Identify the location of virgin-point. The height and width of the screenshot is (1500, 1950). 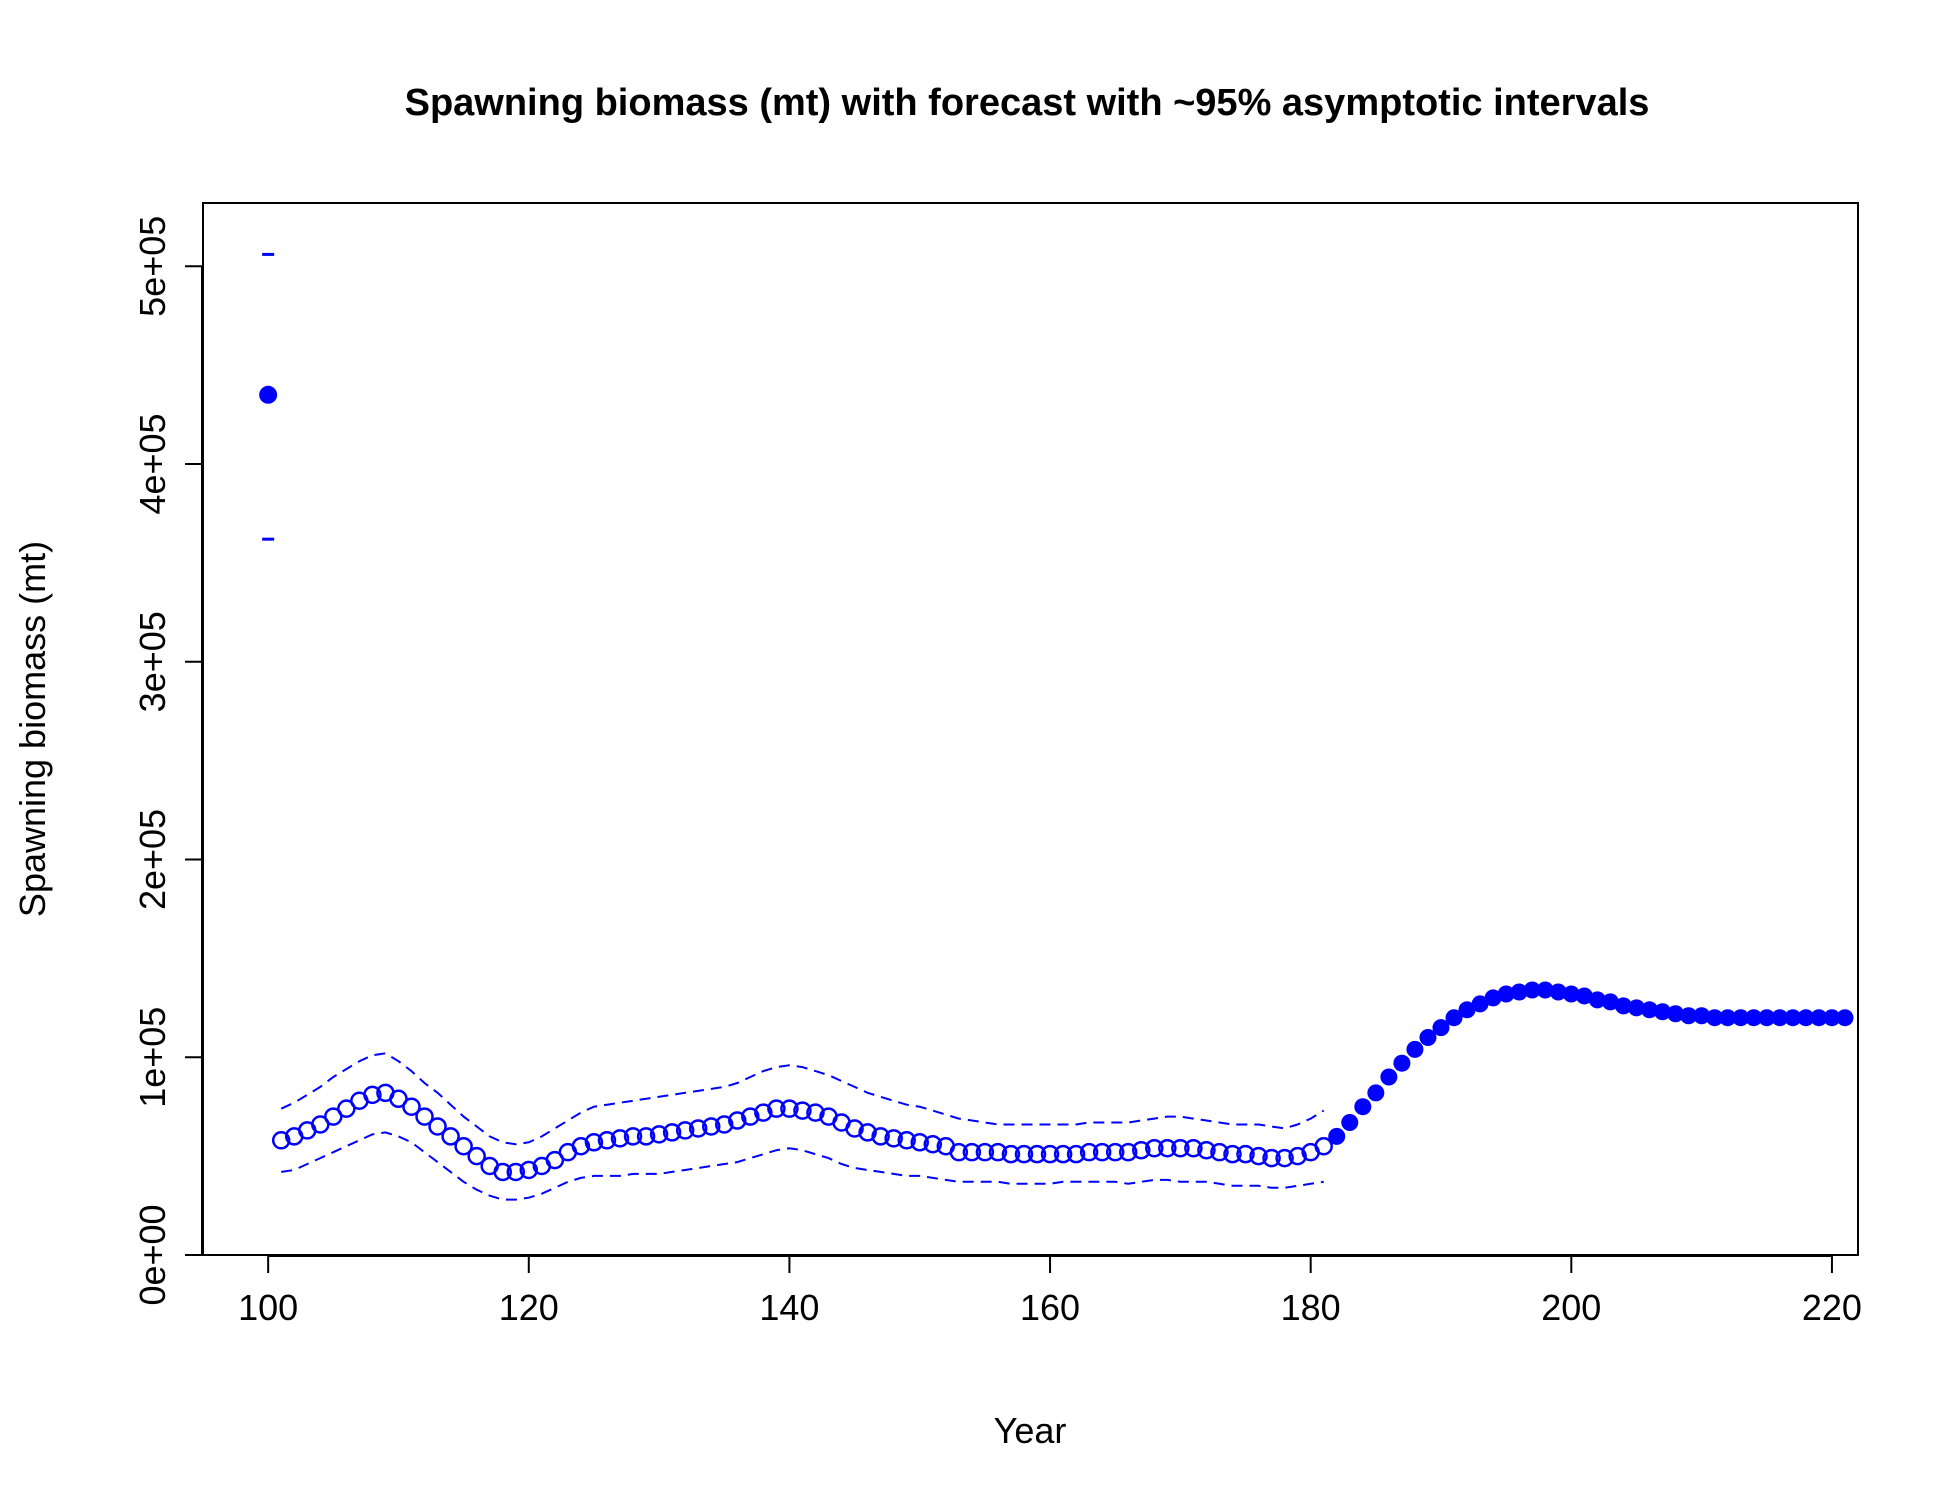
(268, 394).